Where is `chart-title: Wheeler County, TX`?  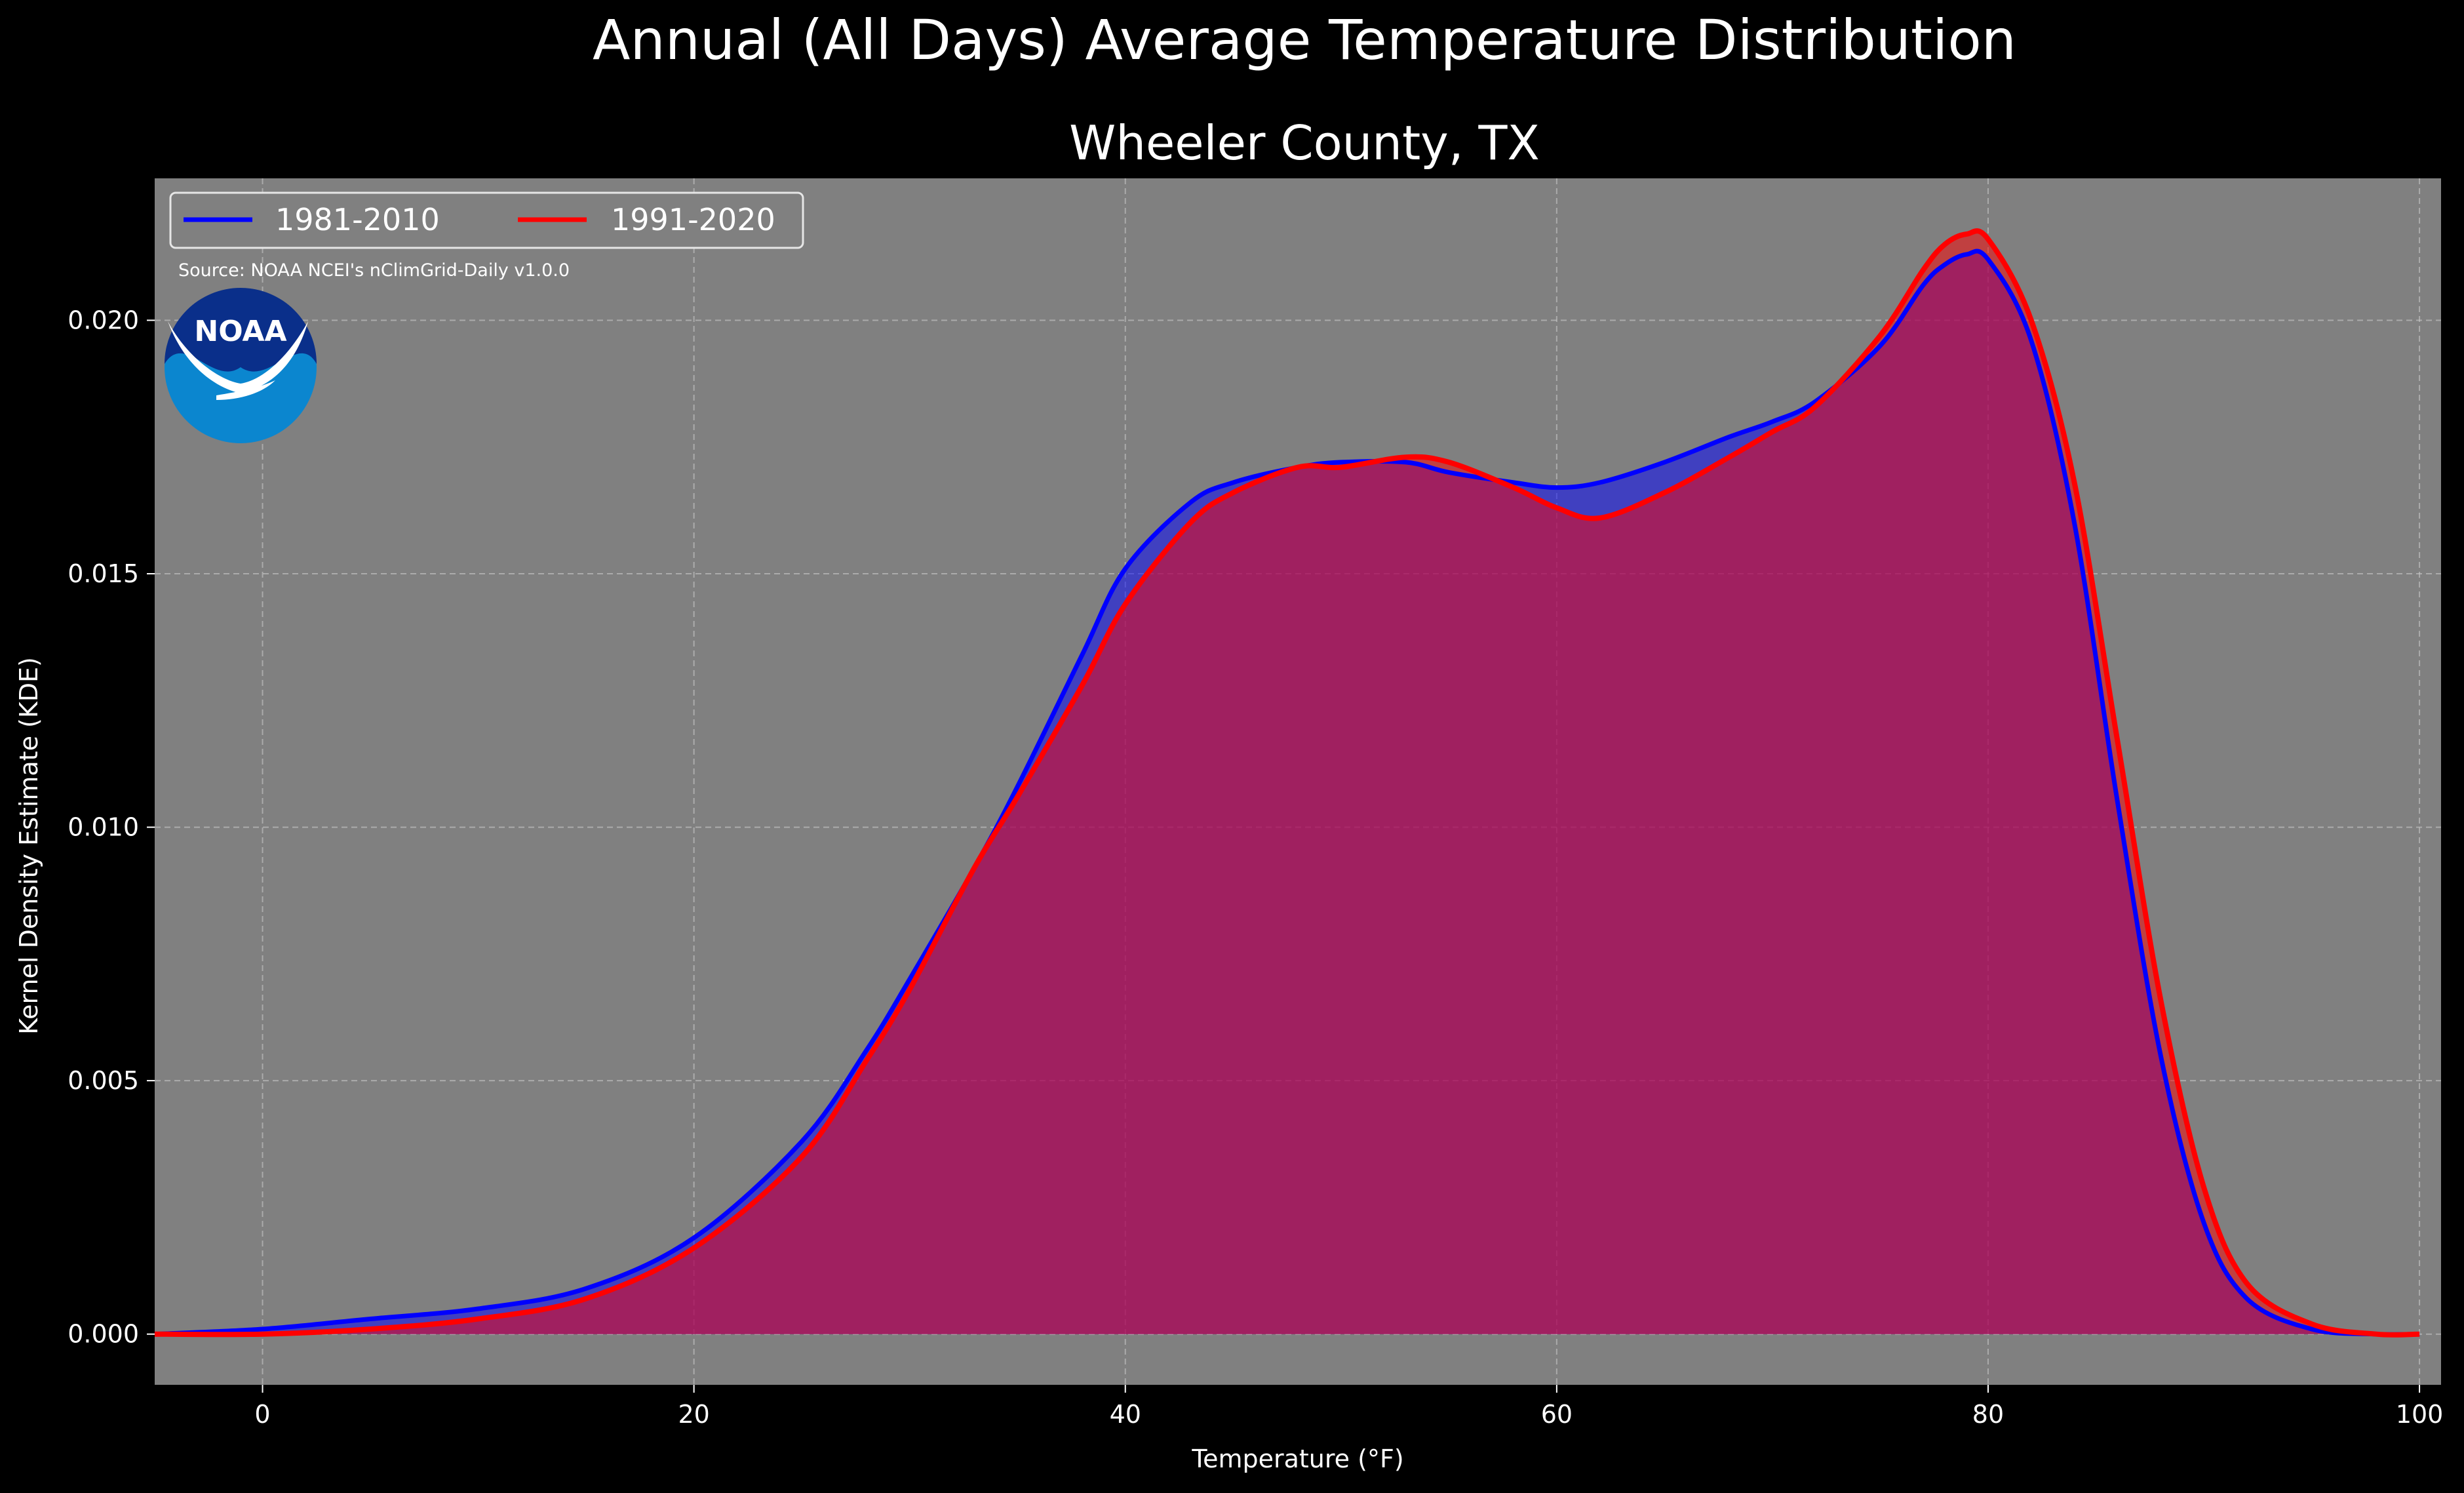
chart-title: Wheeler County, TX is located at coordinates (1304, 142).